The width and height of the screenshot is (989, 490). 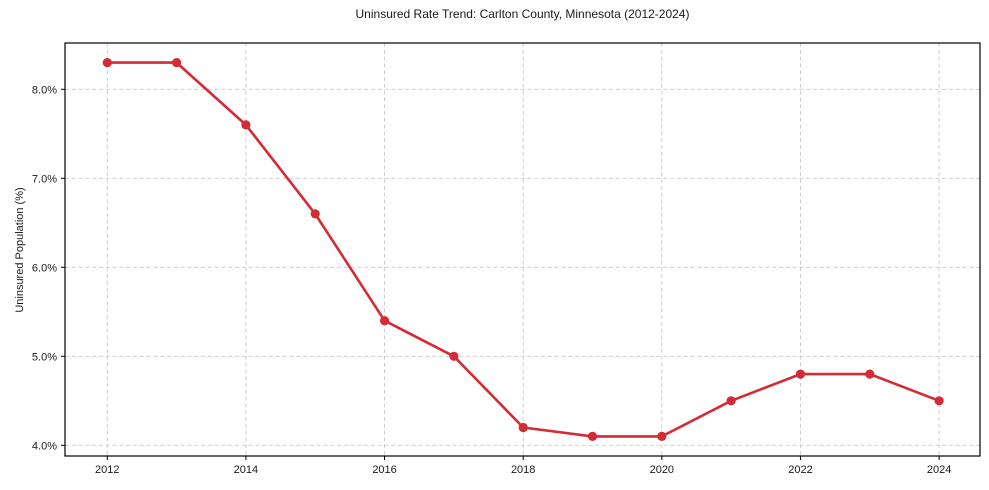 What do you see at coordinates (44, 357) in the screenshot?
I see `y-tick-label: 5.0%` at bounding box center [44, 357].